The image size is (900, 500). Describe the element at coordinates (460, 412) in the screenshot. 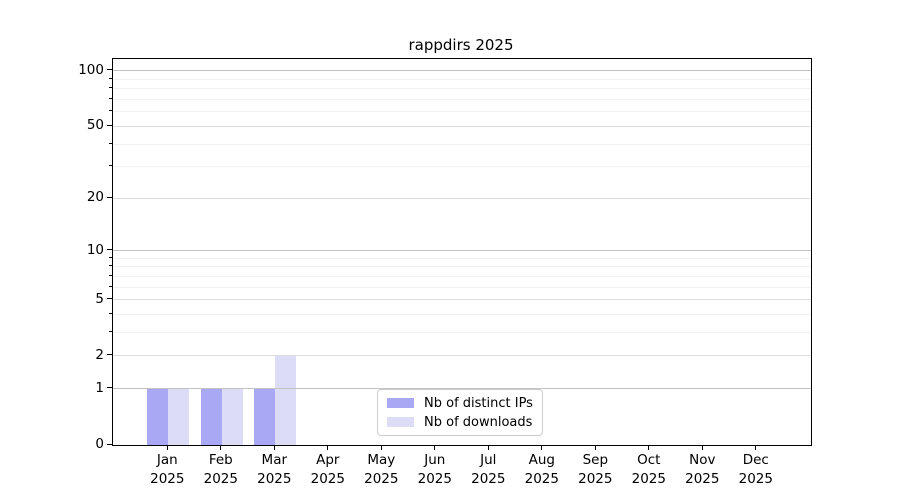

I see `legend: Nb of distinct IPs Nb of downloads` at that location.